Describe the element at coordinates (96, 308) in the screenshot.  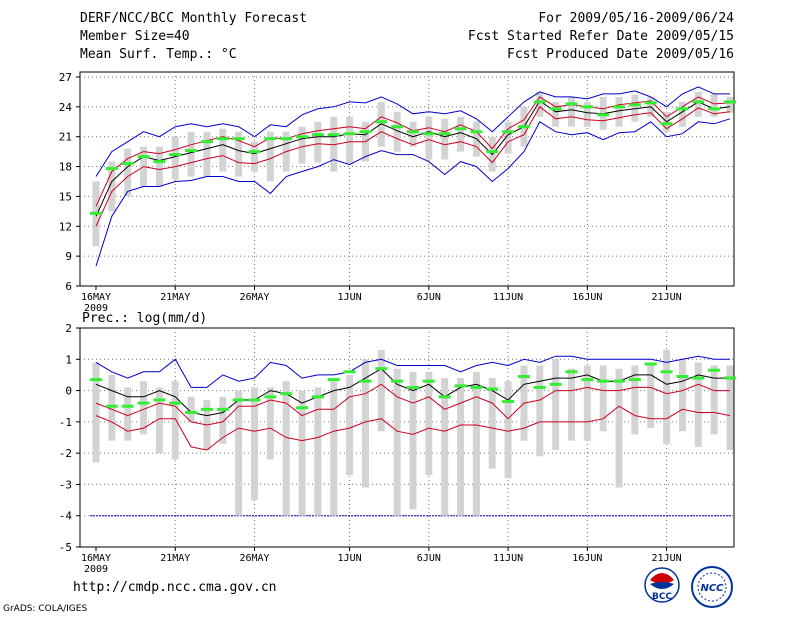
I see `x-tick-sublabel: 2009` at that location.